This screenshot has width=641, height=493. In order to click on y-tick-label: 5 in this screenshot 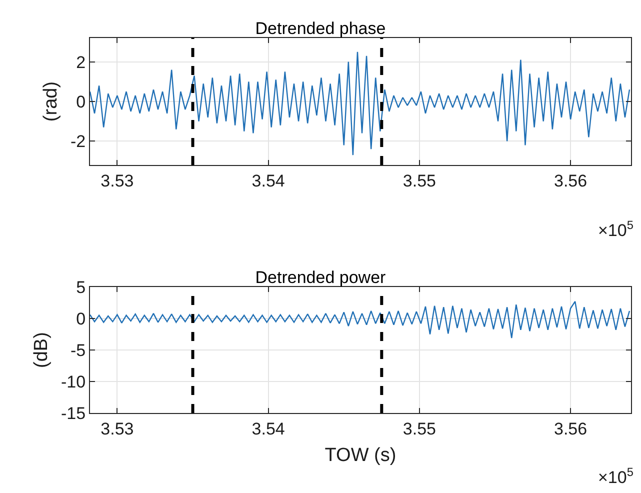, I will do `click(81, 287)`.